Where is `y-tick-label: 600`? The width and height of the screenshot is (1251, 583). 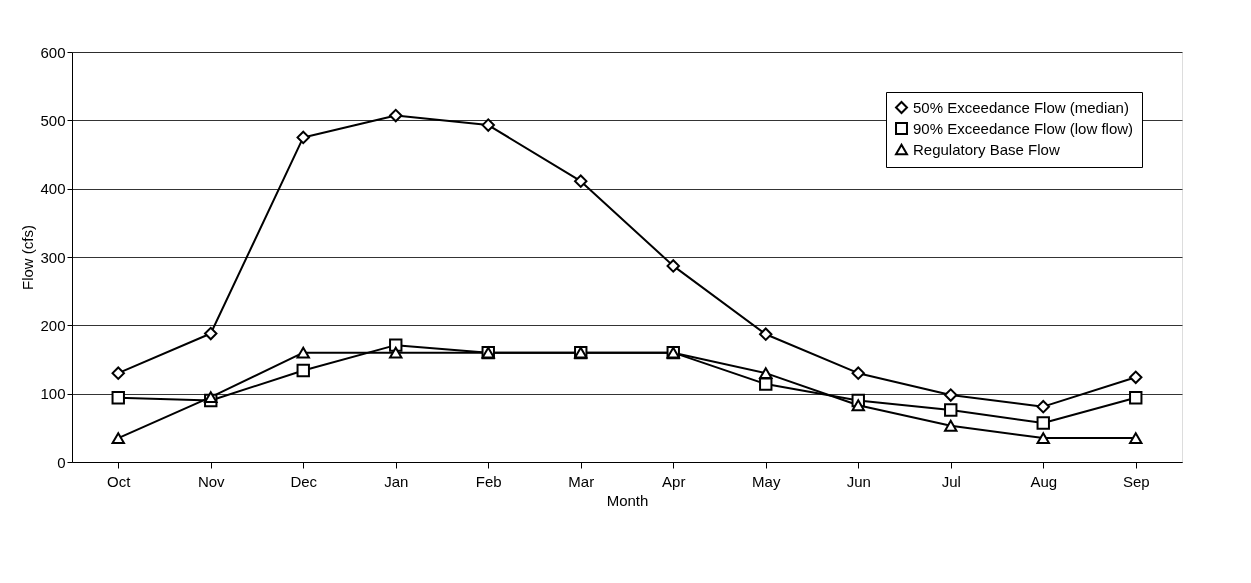 y-tick-label: 600 is located at coordinates (53, 52).